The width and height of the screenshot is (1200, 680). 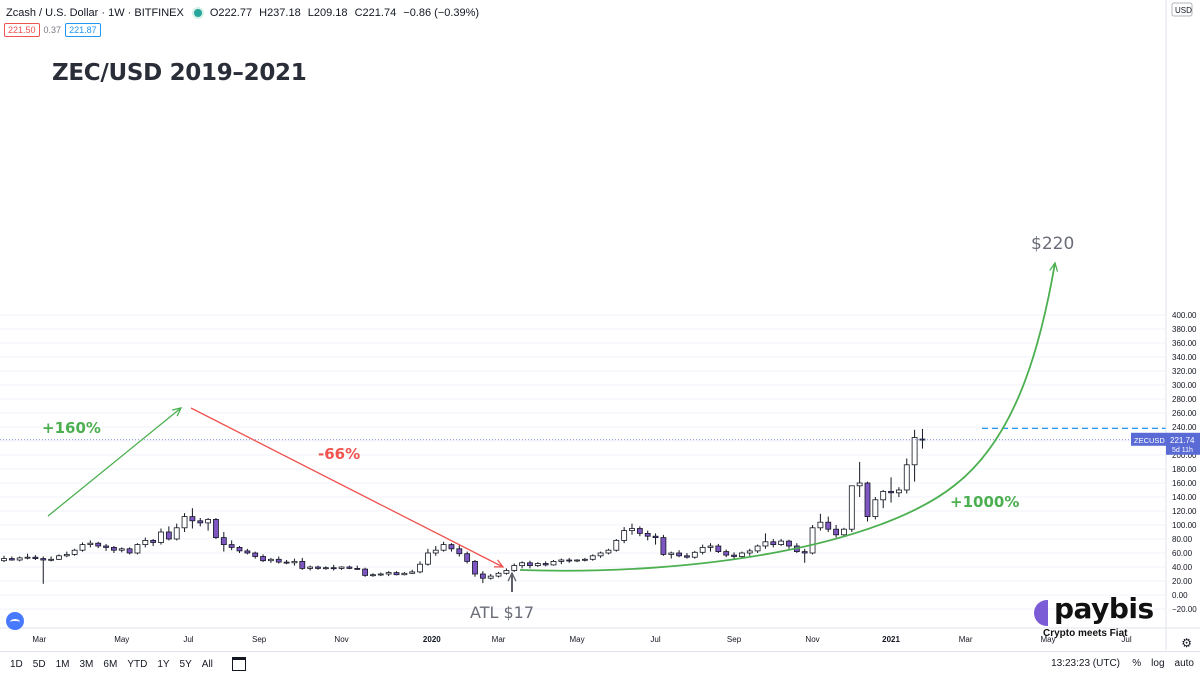 What do you see at coordinates (39, 664) in the screenshot?
I see `timeframe-5d: 5D` at bounding box center [39, 664].